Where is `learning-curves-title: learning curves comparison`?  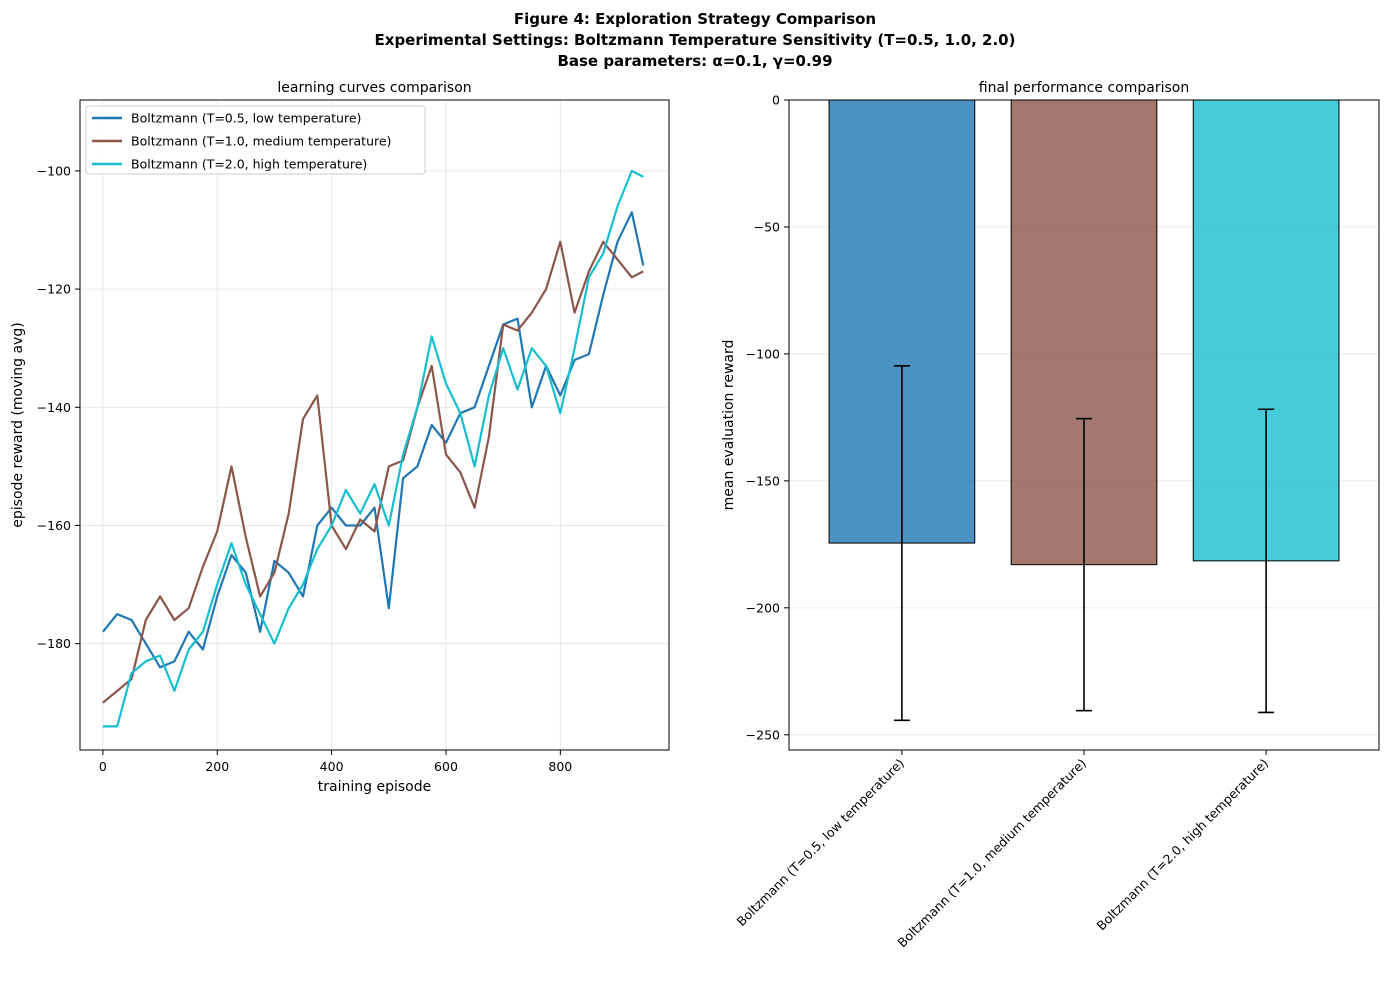
learning-curves-title: learning curves comparison is located at coordinates (374, 88).